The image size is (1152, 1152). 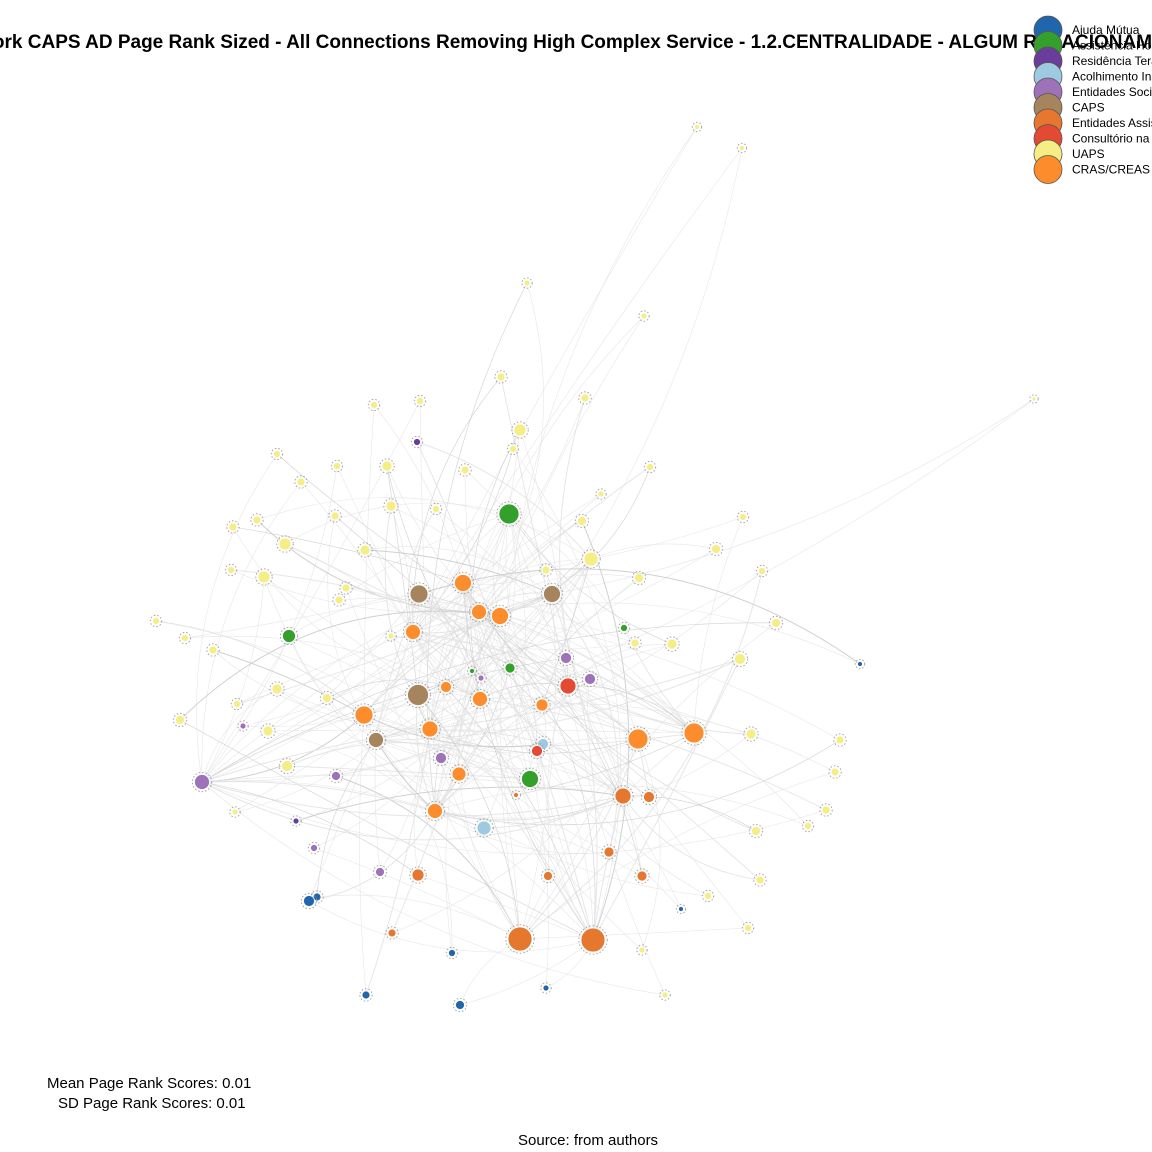 I want to click on source-caption: Source: from authors, so click(x=588, y=1140).